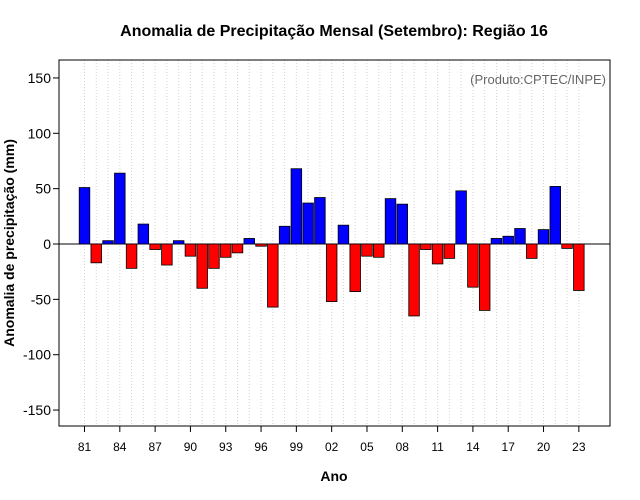  Describe the element at coordinates (332, 447) in the screenshot. I see `x-tick-label: 02` at that location.